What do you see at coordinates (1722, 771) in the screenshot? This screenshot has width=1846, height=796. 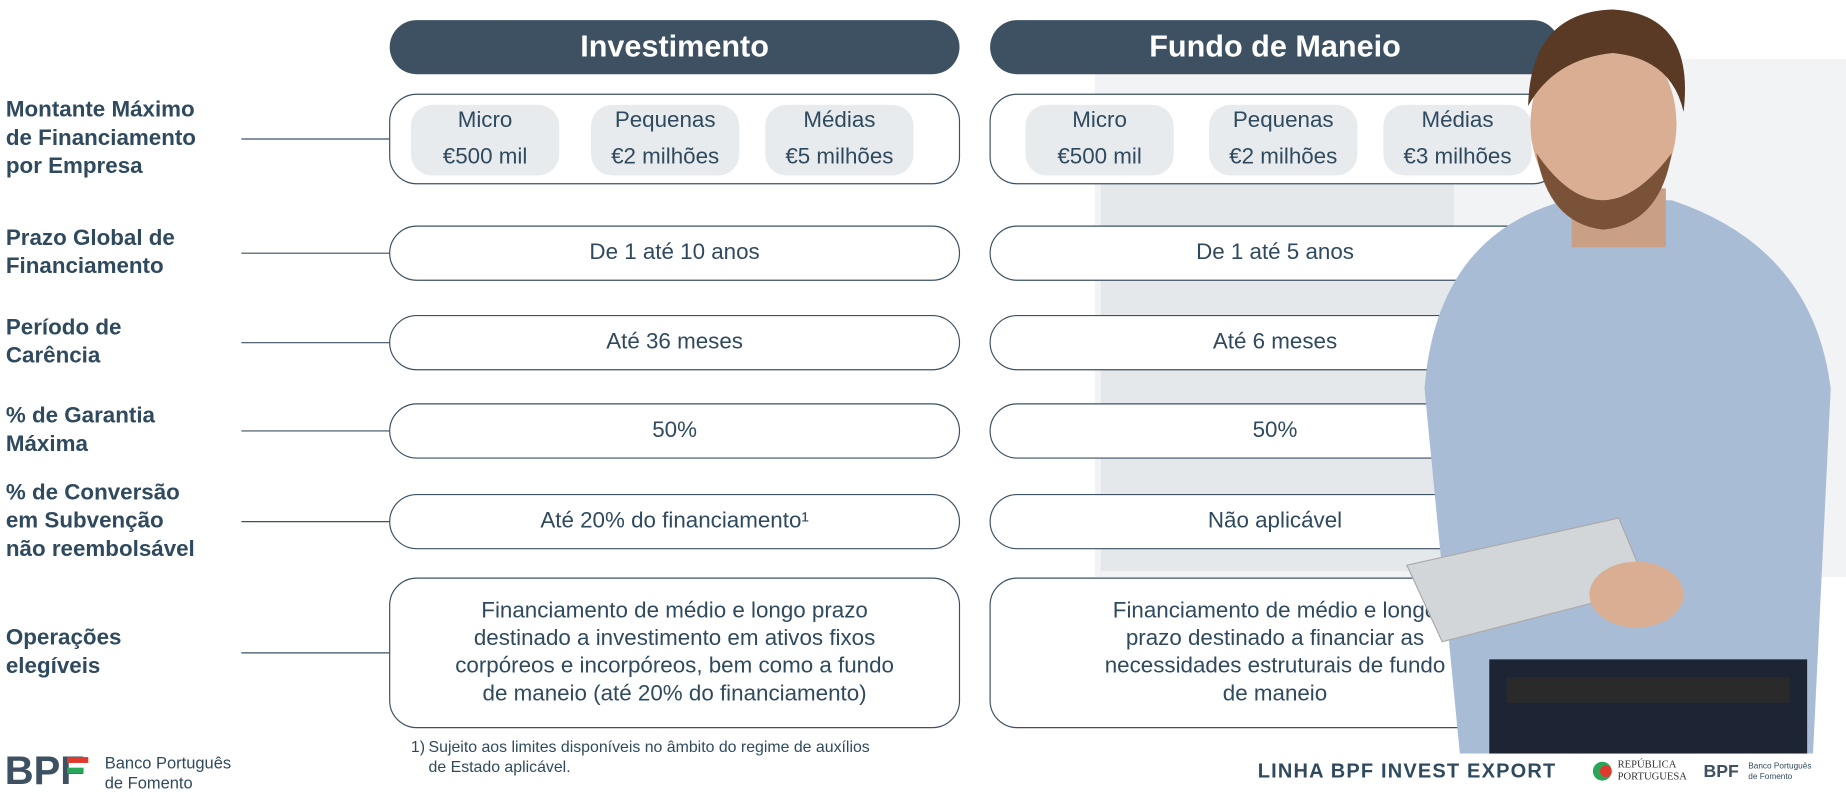 I see `brand-logo-small: BPF` at bounding box center [1722, 771].